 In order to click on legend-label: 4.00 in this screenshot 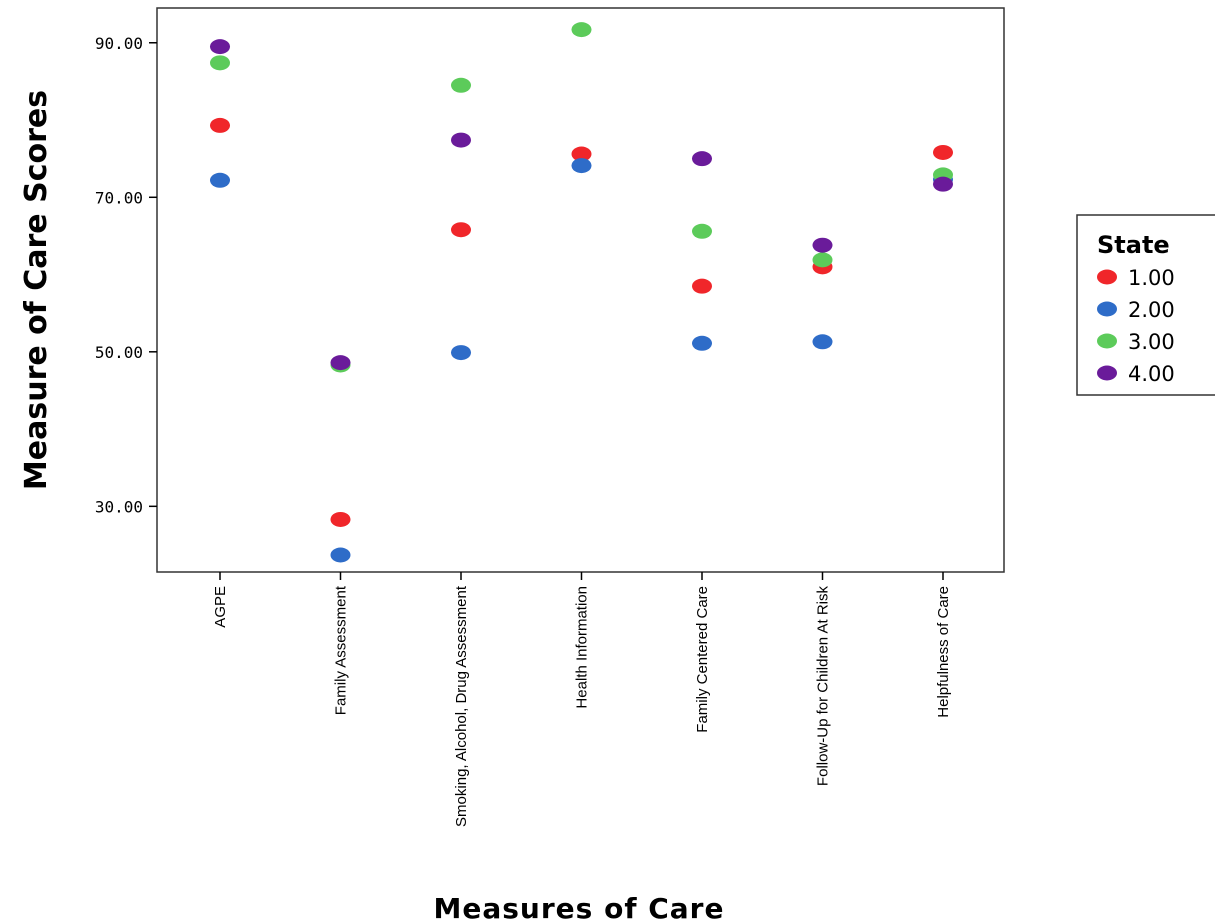, I will do `click(1151, 374)`.